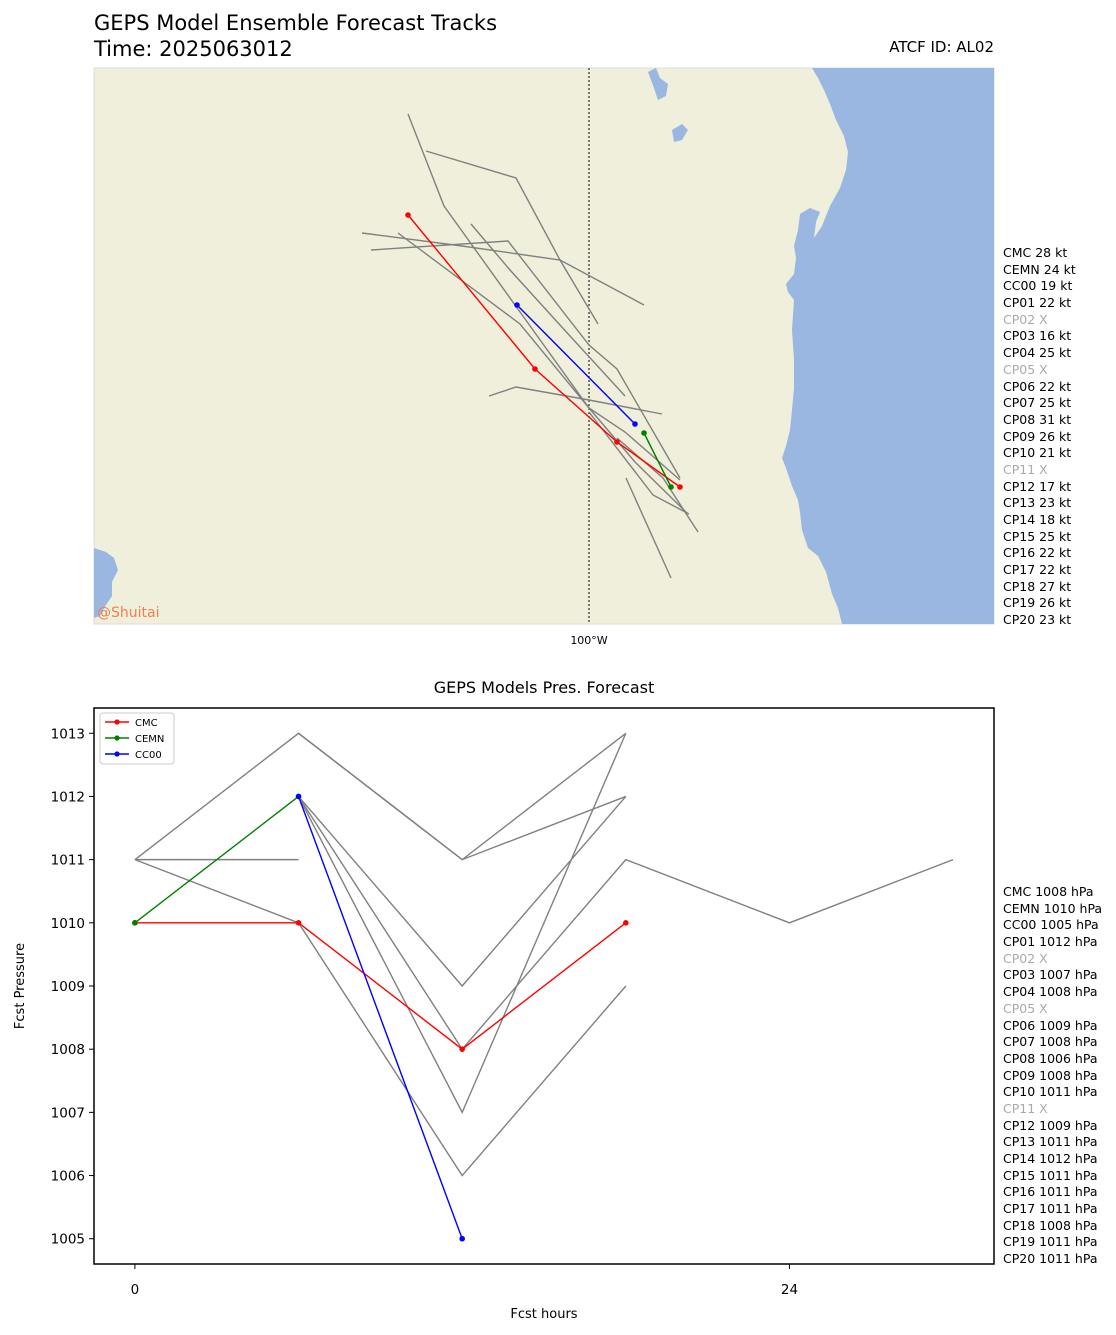  Describe the element at coordinates (576, 364) in the screenshot. I see `cc00-track` at that location.